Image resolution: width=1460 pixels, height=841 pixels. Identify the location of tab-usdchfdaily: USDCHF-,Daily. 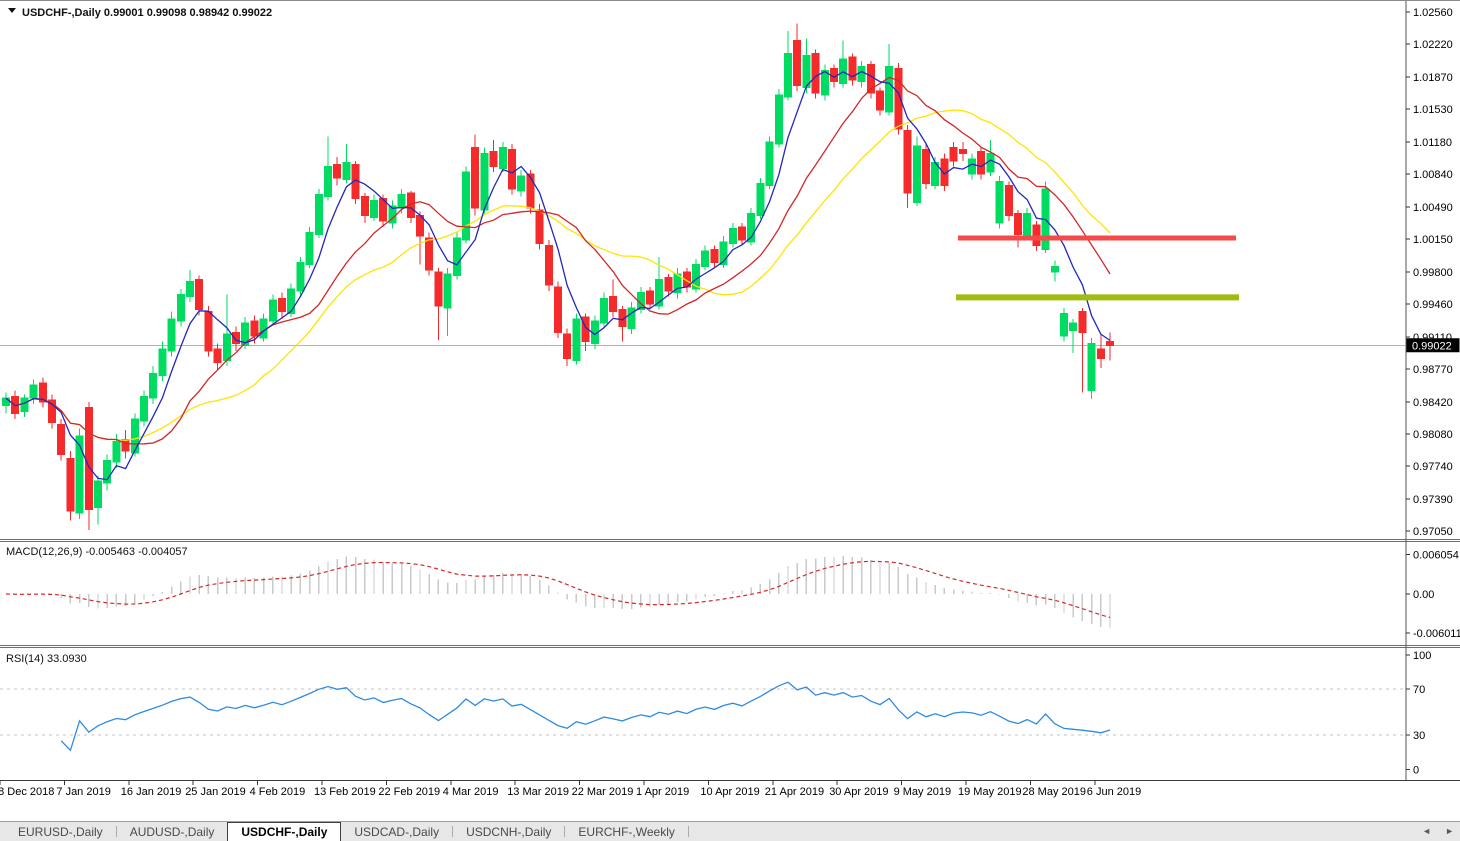
(284, 831).